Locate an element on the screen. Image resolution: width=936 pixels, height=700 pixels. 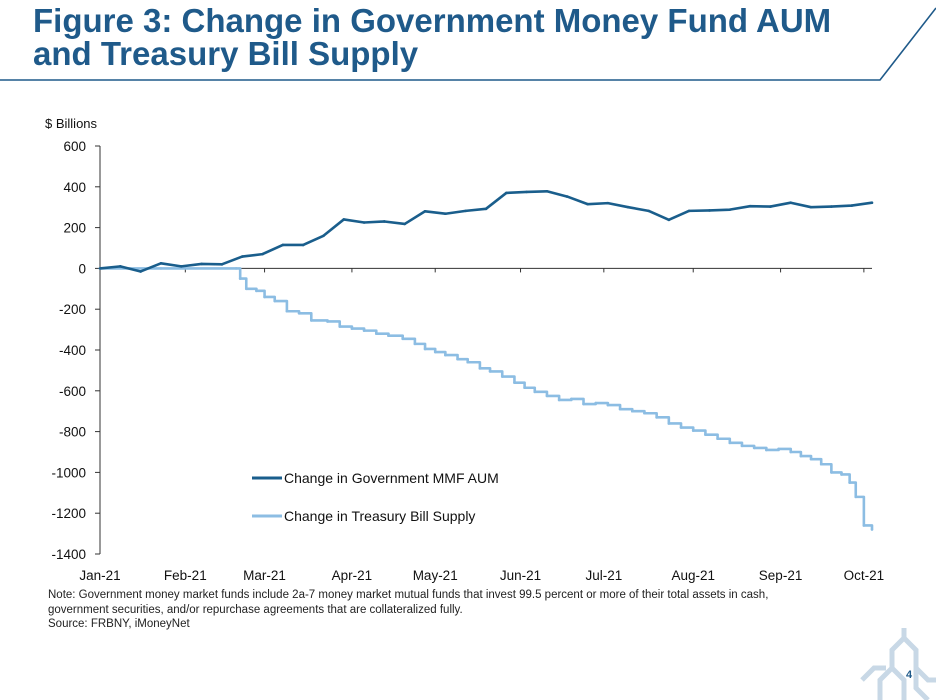
y-axis-label: $ Billions is located at coordinates (71, 123).